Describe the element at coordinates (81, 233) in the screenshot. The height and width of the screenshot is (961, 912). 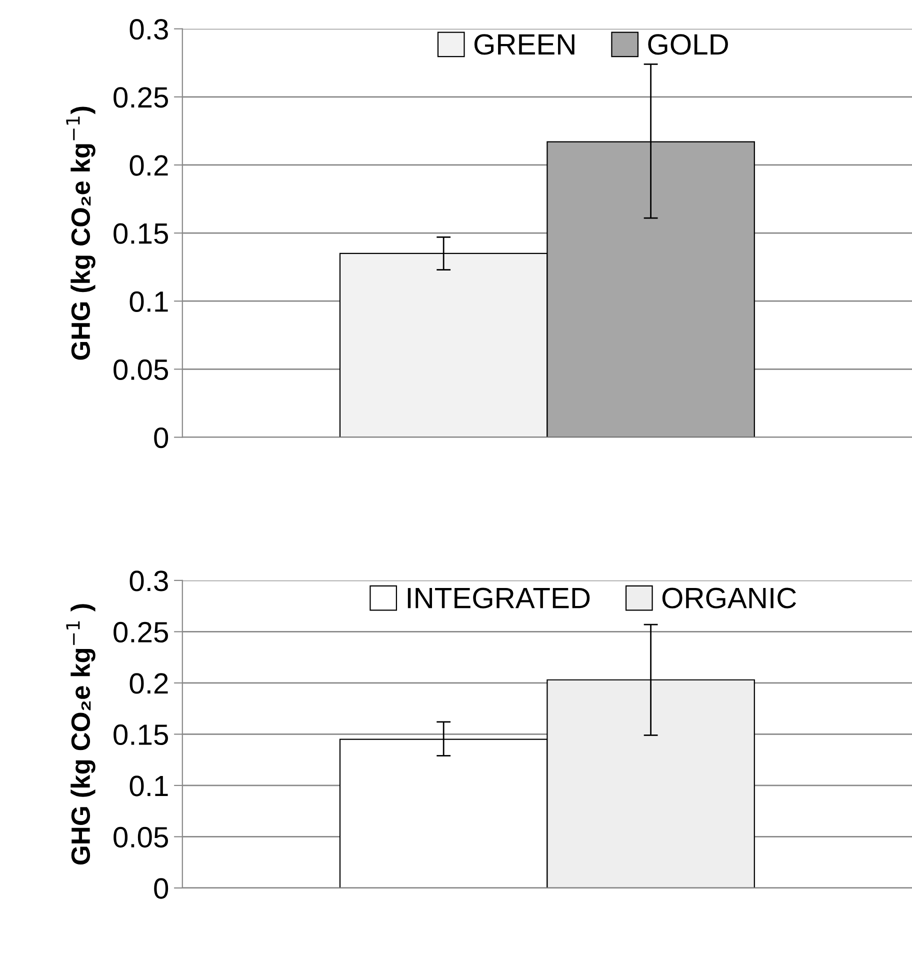
I see `y-axis-title: GHG (kg CO₂e kg$^{−1}$)` at that location.